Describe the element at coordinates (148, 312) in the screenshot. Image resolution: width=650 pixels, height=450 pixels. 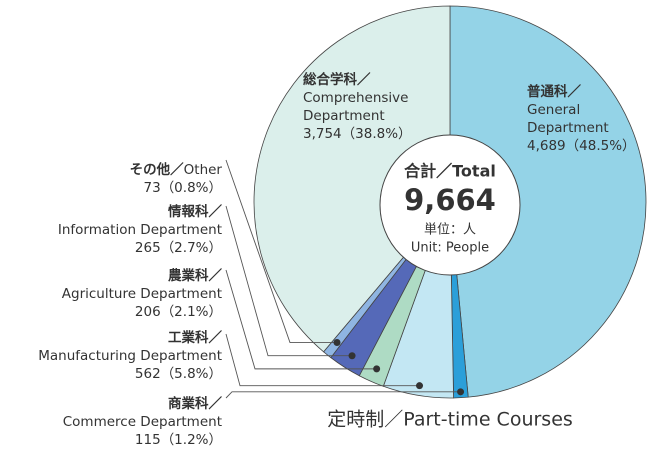
I see `value: 206` at that location.